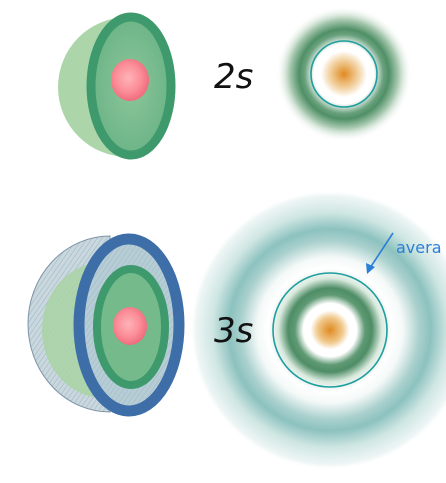  I want to click on annotation-clip: avera, so click(421, 248).